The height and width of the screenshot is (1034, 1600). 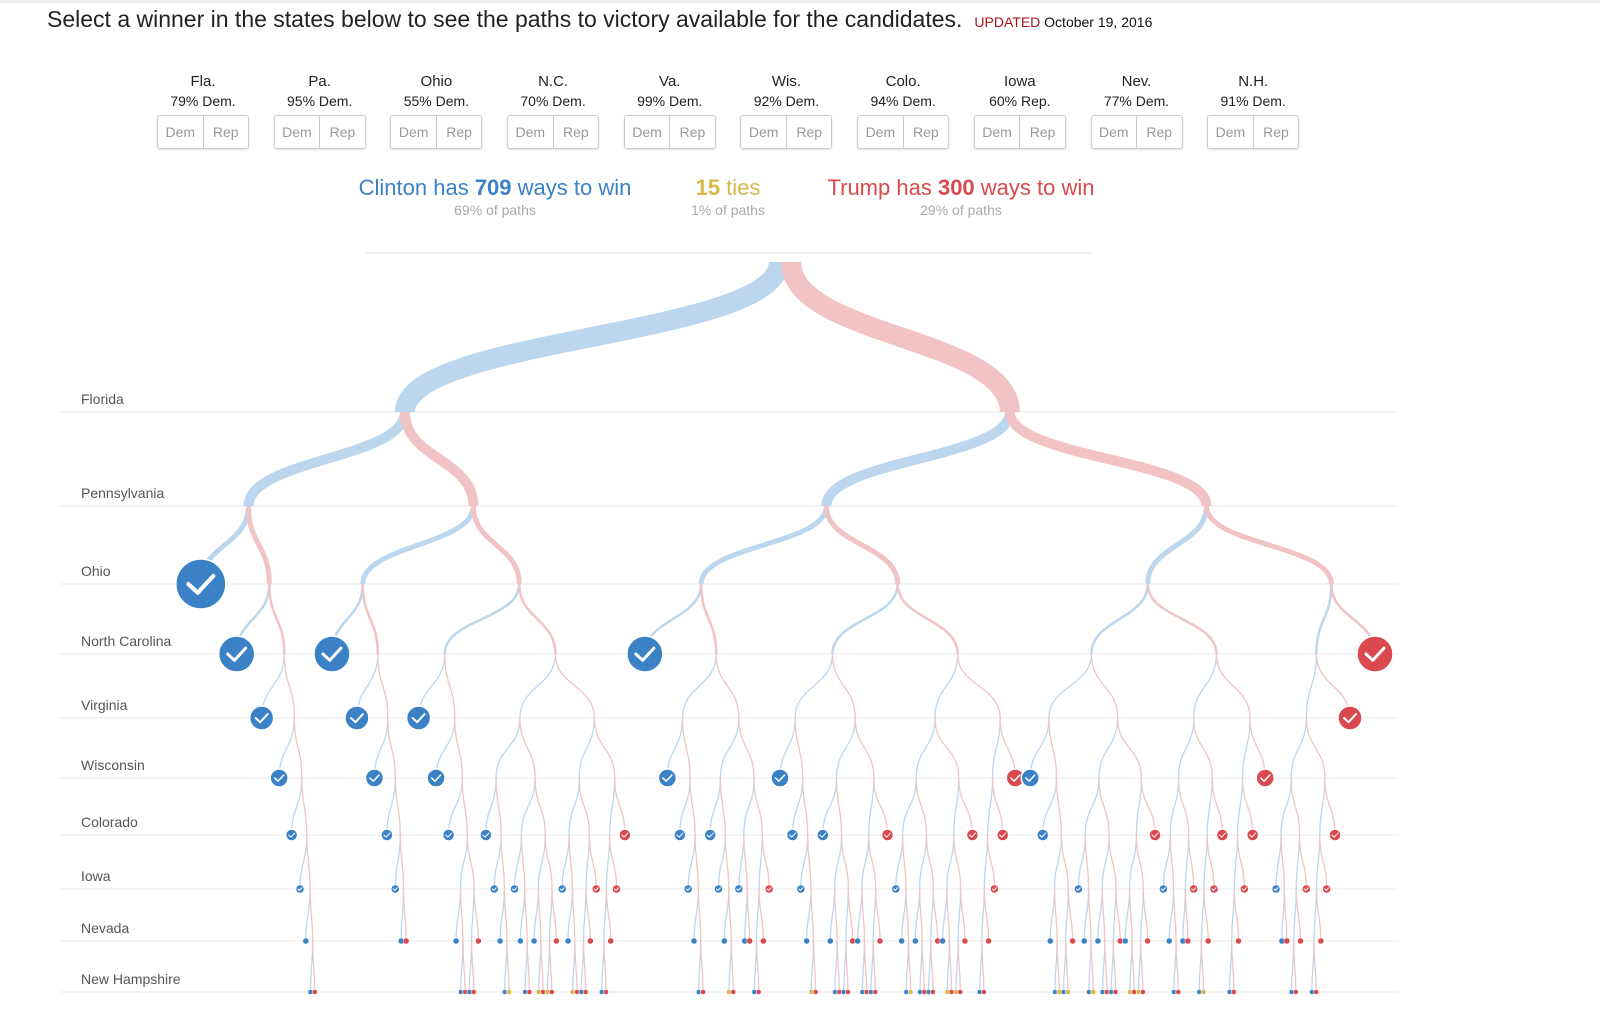 What do you see at coordinates (1068, 992) in the screenshot?
I see `tie-outcome-marker` at bounding box center [1068, 992].